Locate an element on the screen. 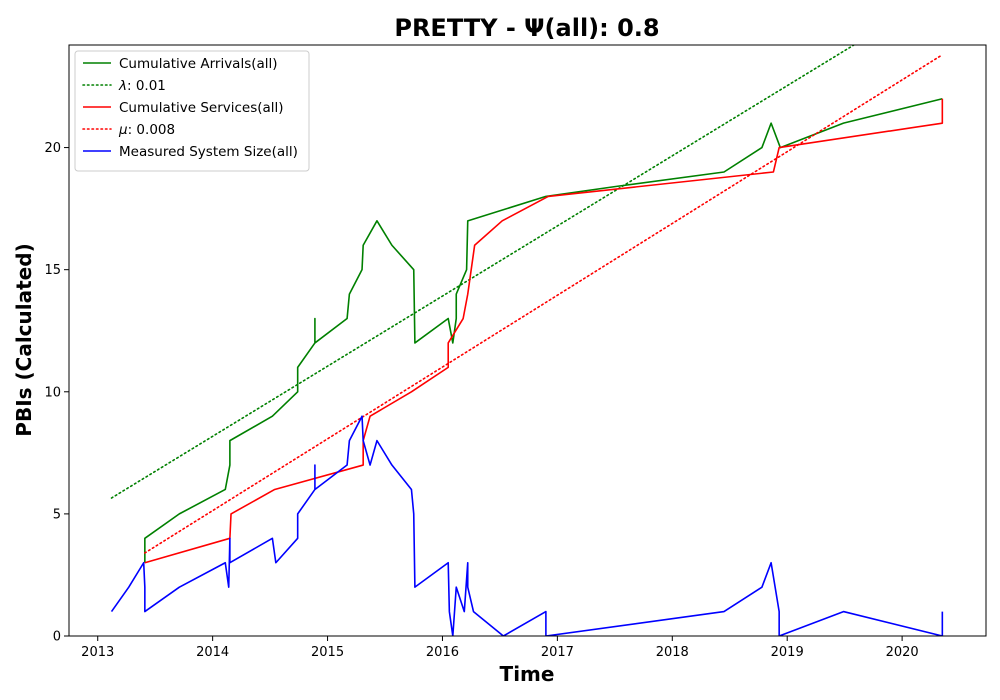 Image resolution: width=1000 pixels, height=700 pixels. legend-symbol: λ is located at coordinates (122, 86).